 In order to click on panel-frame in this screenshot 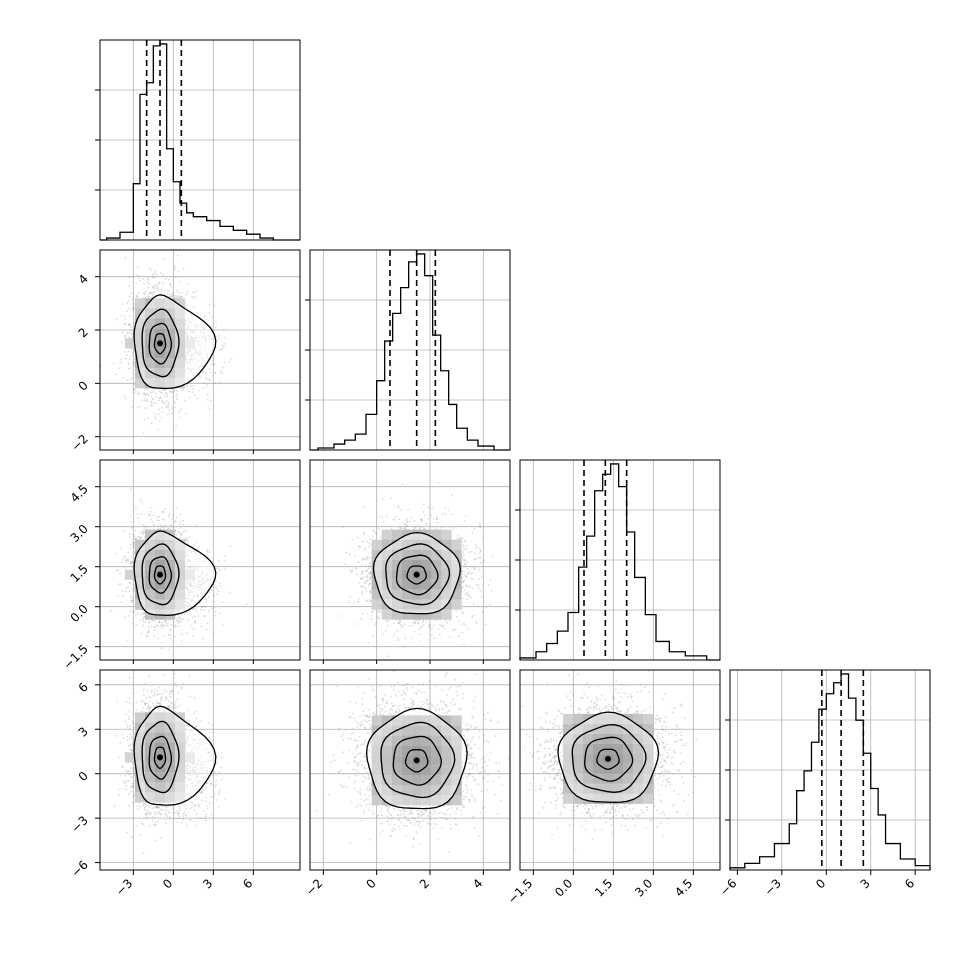, I will do `click(410, 350)`.